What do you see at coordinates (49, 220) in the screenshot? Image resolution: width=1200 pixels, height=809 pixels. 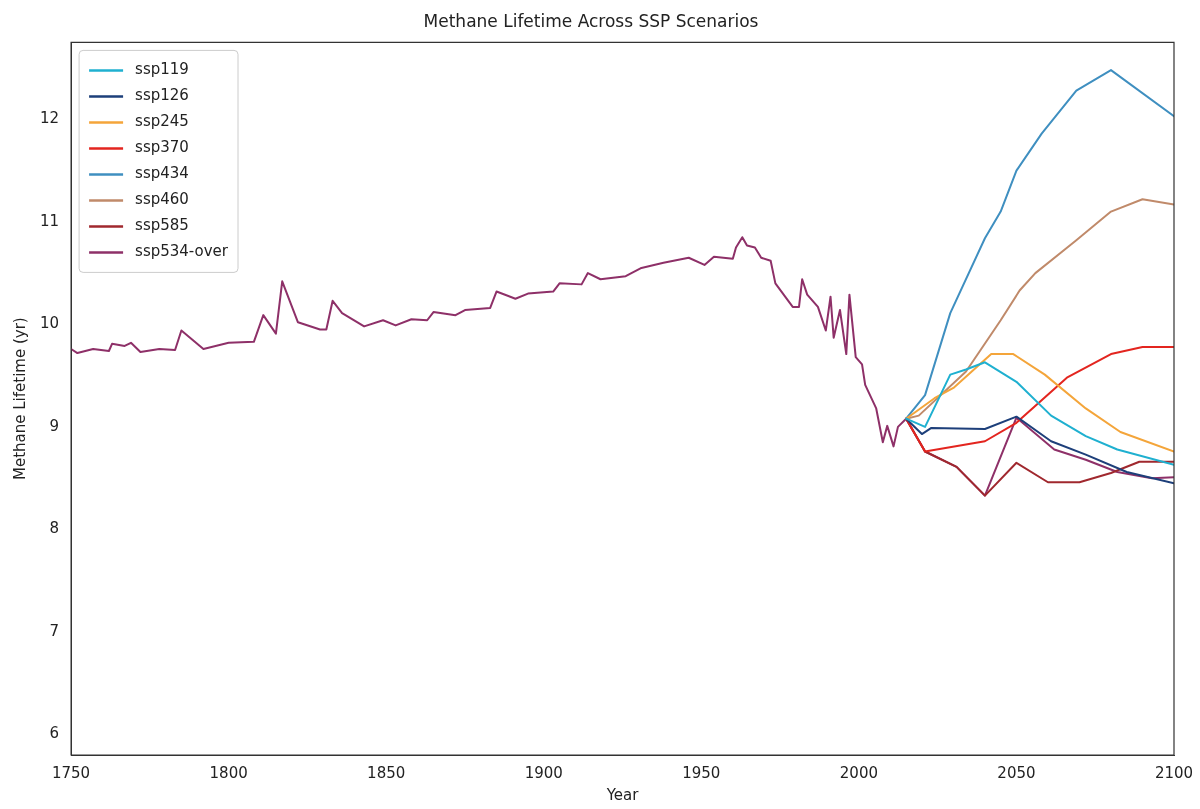 I see `y-tick-label: 11` at bounding box center [49, 220].